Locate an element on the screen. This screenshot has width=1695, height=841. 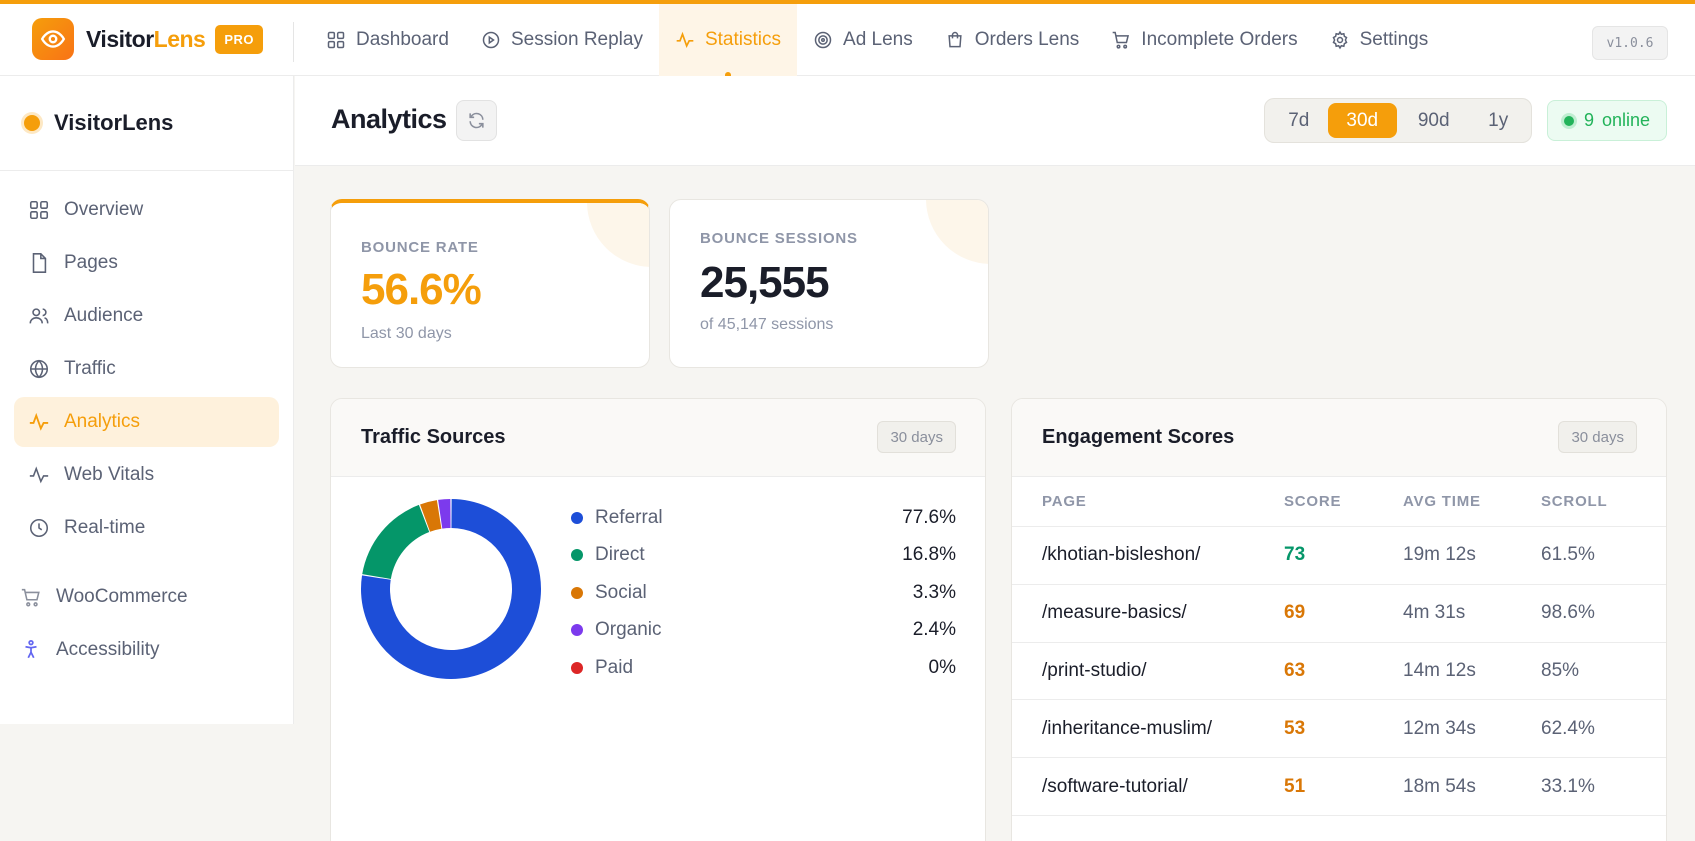
sidebar-item-accessibility: Accessibility is located at coordinates (146, 650).